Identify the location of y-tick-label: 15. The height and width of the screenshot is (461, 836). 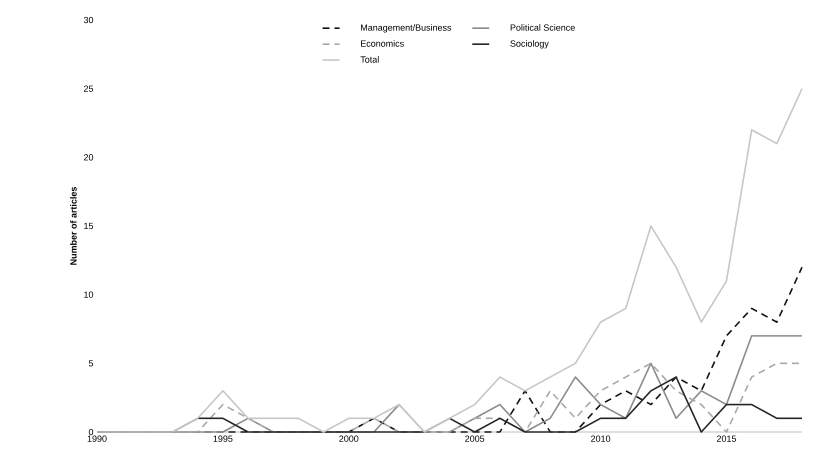
(89, 226).